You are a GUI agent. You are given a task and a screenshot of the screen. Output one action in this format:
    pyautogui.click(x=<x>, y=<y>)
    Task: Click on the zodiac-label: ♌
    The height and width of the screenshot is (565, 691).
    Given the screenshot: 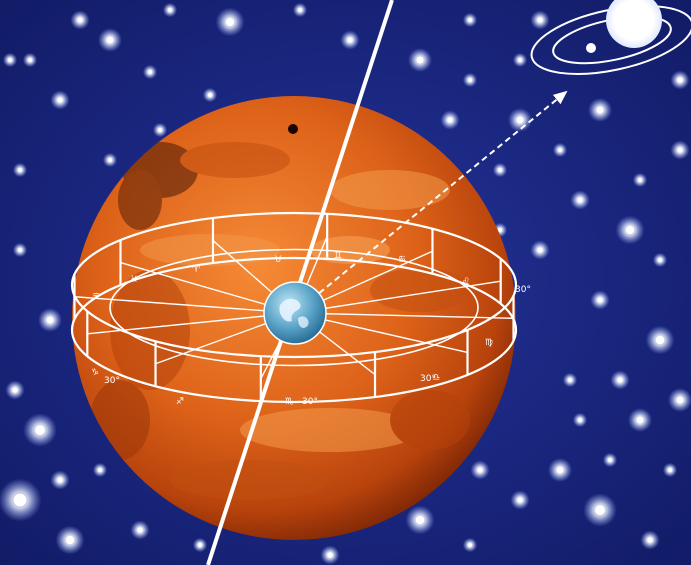 What is the action you would take?
    pyautogui.click(x=466, y=282)
    